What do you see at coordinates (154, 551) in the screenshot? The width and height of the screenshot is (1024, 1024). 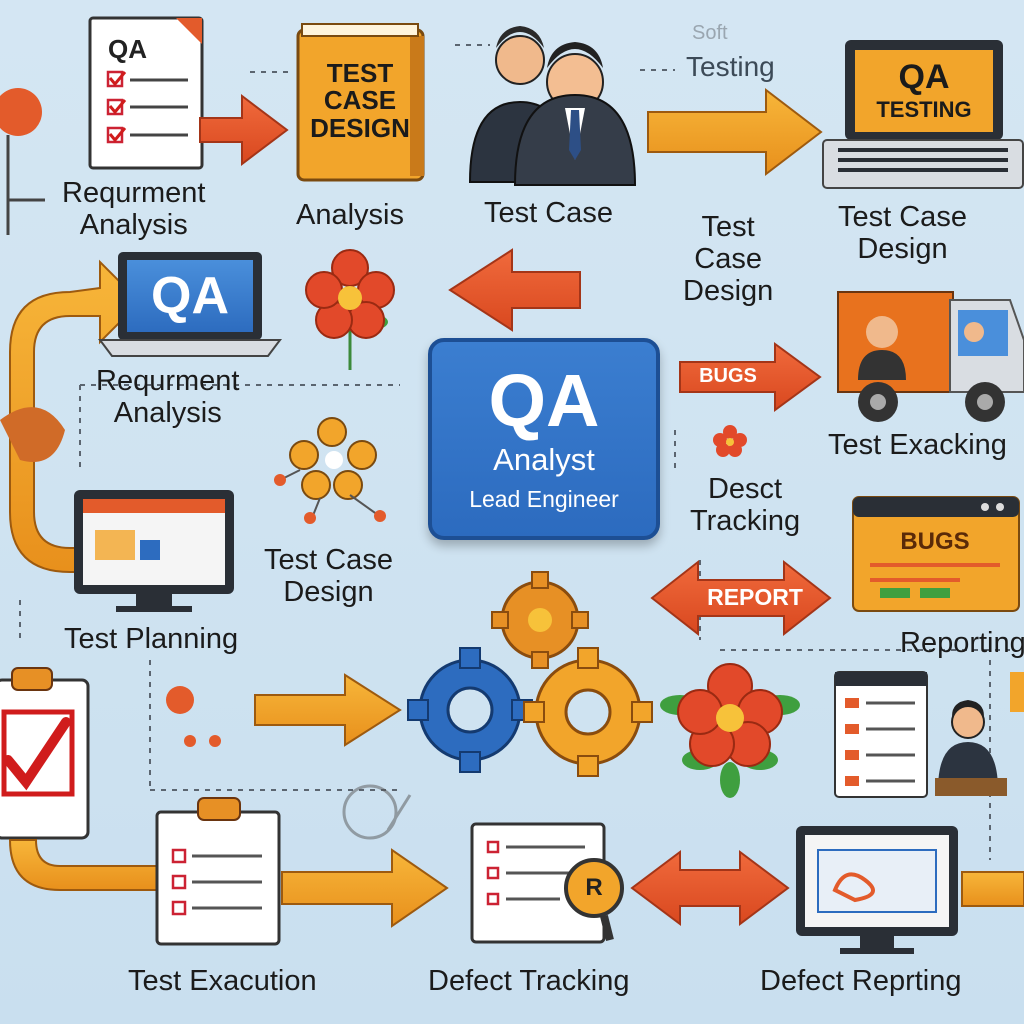 I see `monitor-icon` at bounding box center [154, 551].